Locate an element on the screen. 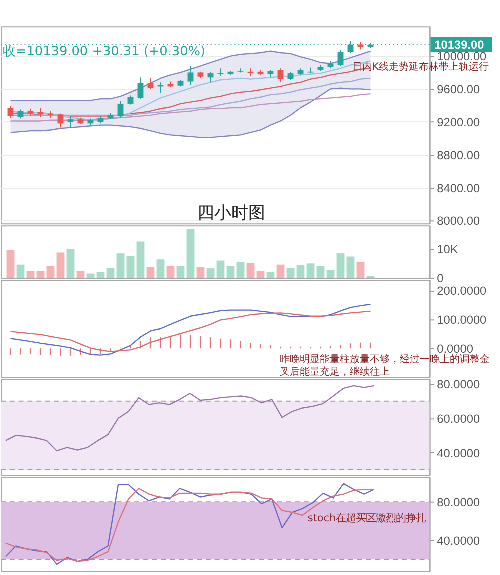 This screenshot has height=575, width=500. ref-line-label: 10139.00 is located at coordinates (459, 45).